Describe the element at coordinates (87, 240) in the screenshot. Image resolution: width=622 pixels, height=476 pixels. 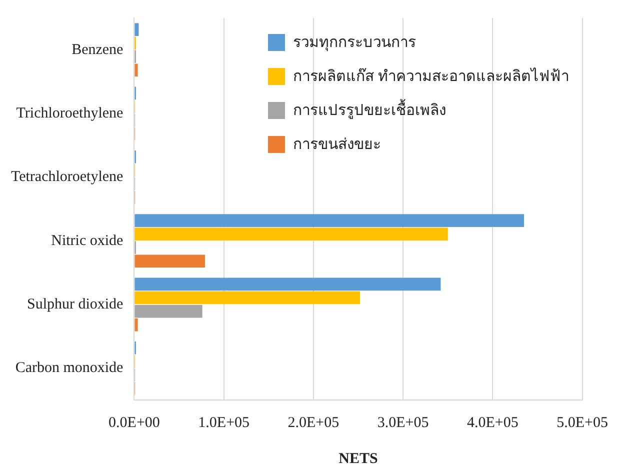
I see `y-tick-label: Nitric oxide` at that location.